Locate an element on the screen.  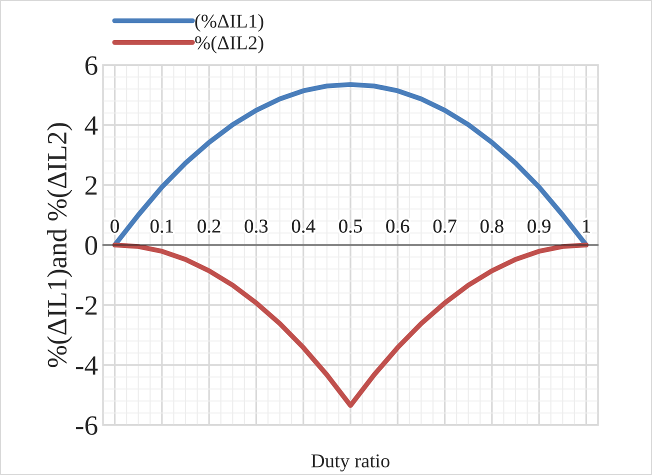
x-tick-label: 1 is located at coordinates (586, 226).